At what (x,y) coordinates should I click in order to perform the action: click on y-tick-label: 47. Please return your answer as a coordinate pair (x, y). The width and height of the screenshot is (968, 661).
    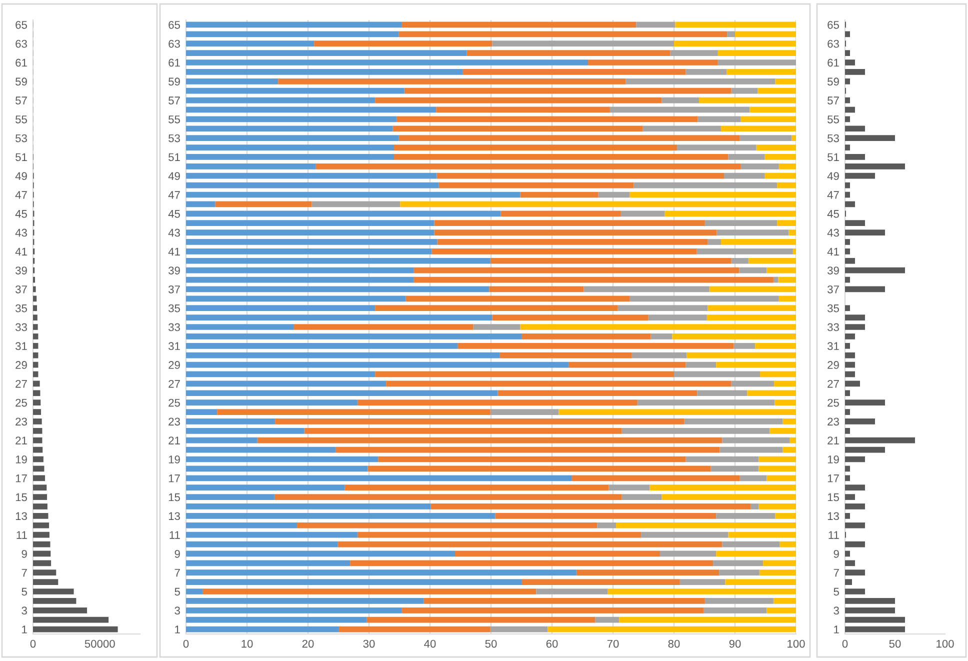
    Looking at the image, I should click on (833, 195).